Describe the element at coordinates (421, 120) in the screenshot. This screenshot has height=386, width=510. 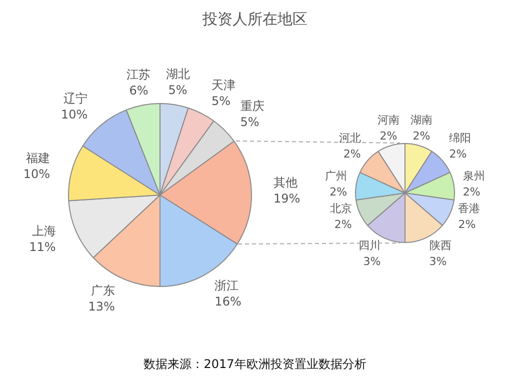
I see `slice-label: 湖南` at that location.